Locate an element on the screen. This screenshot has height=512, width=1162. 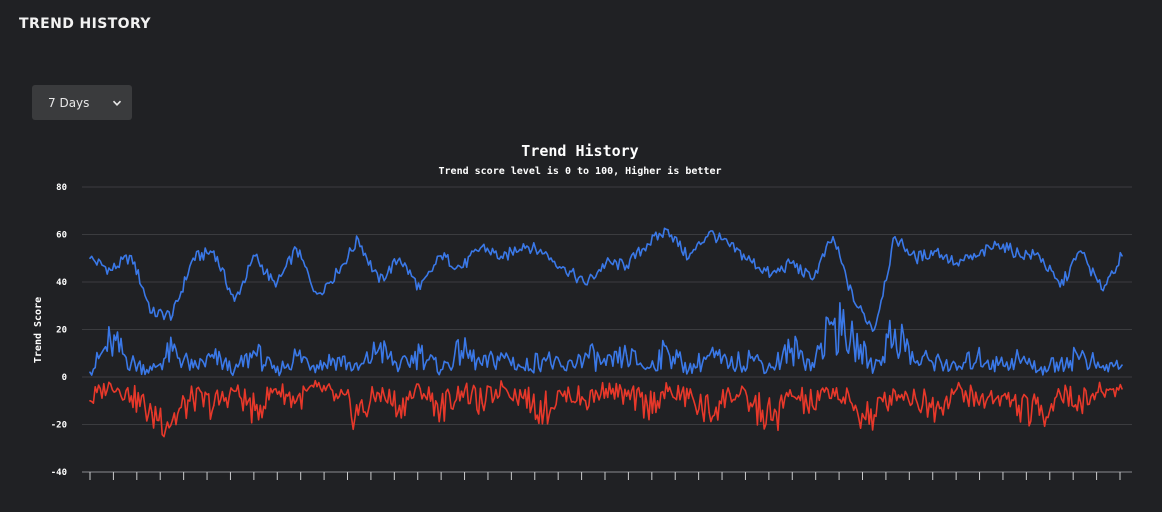
y-tick-label: 40 is located at coordinates (61, 283).